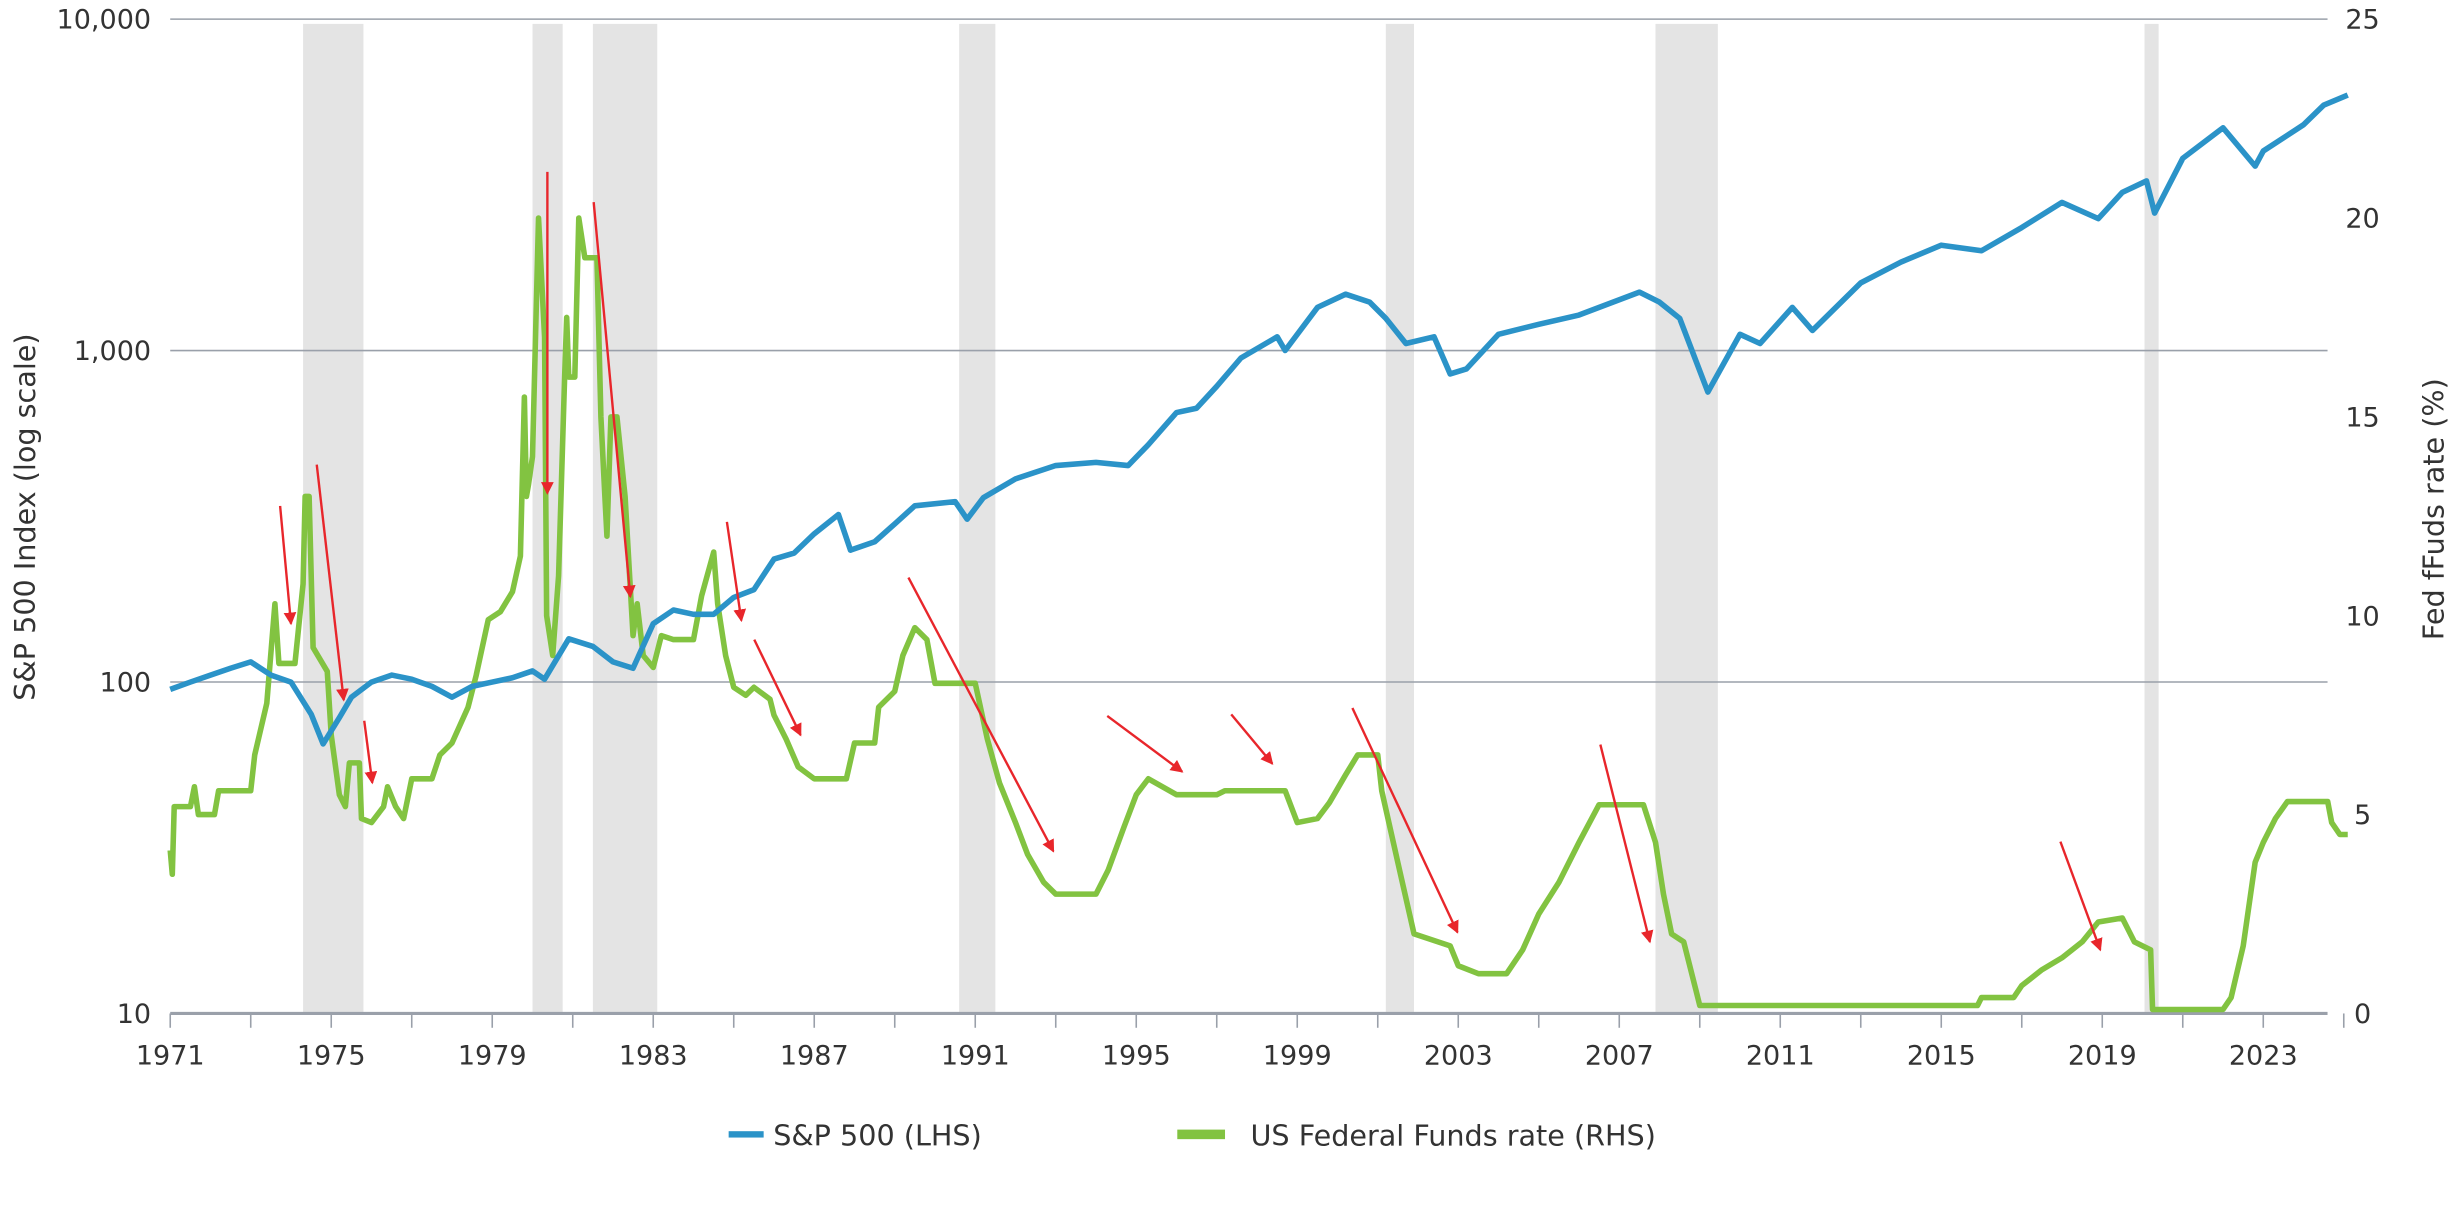 The image size is (2458, 1206). I want to click on legend-label-fedfunds: US Federal Funds rate (RHS), so click(1452, 1136).